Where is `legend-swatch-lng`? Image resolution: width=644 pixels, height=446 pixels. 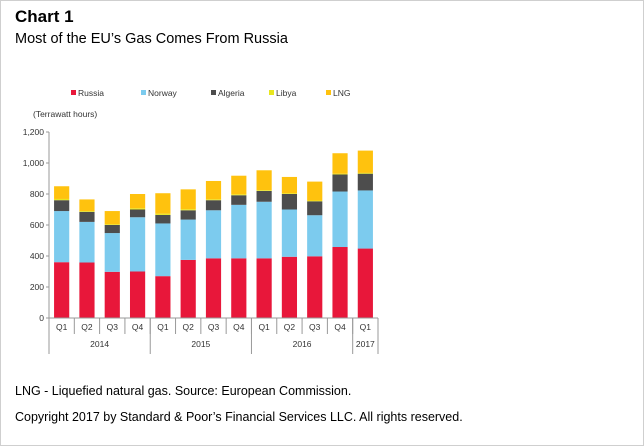 legend-swatch-lng is located at coordinates (328, 92).